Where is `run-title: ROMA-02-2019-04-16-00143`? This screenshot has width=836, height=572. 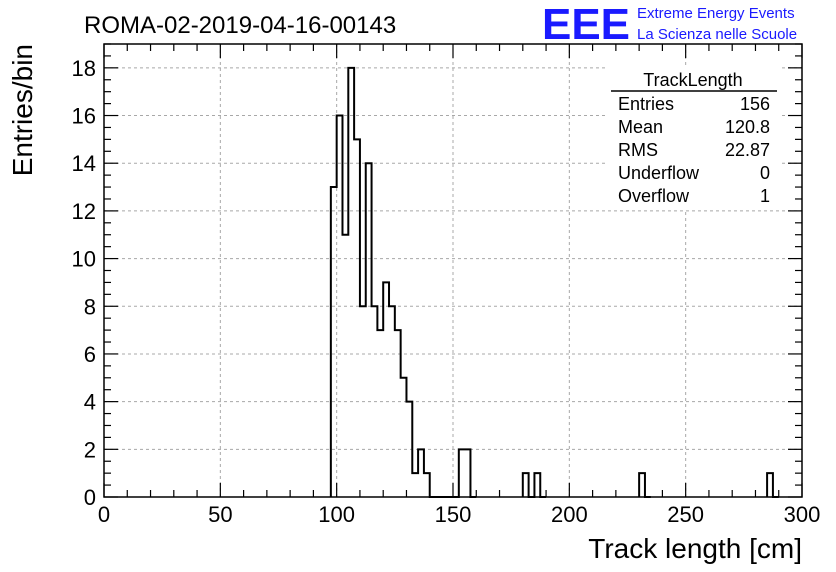
run-title: ROMA-02-2019-04-16-00143 is located at coordinates (240, 25).